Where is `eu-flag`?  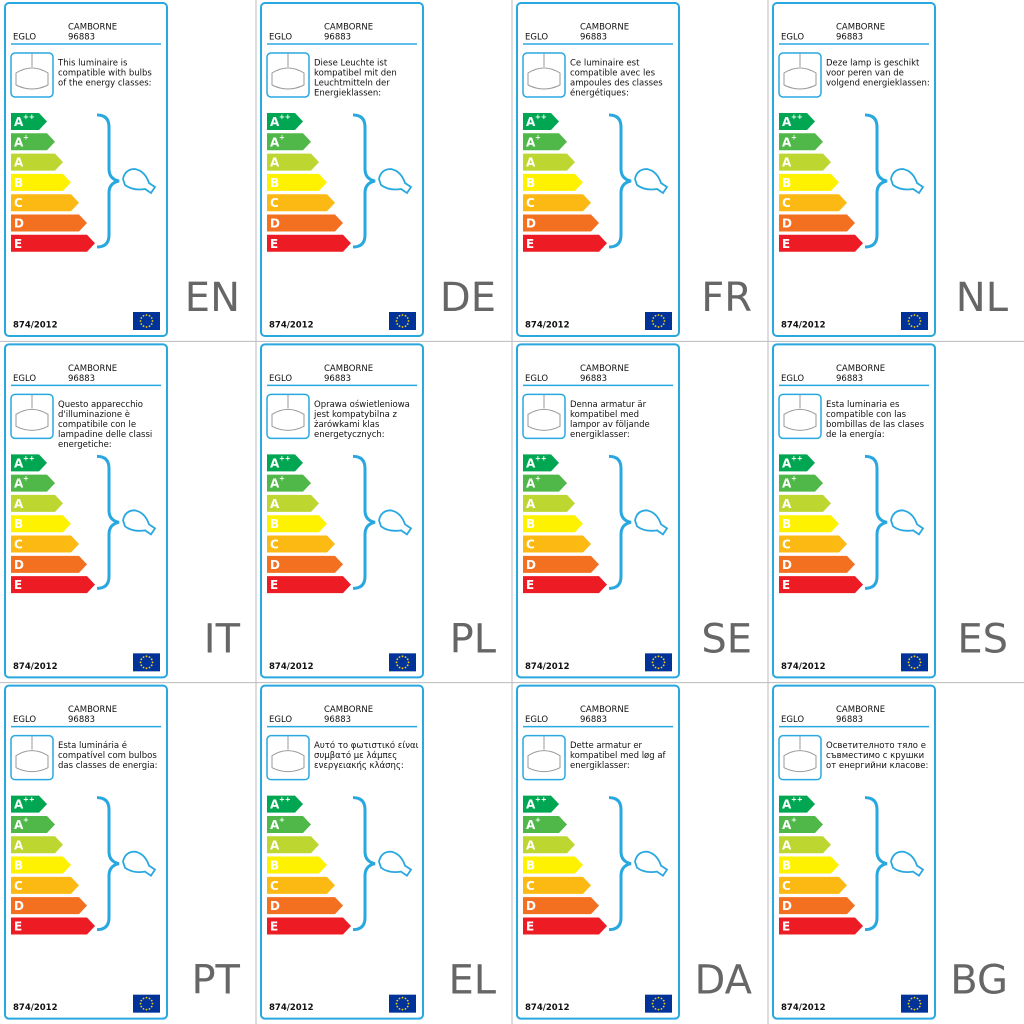 eu-flag is located at coordinates (914, 321).